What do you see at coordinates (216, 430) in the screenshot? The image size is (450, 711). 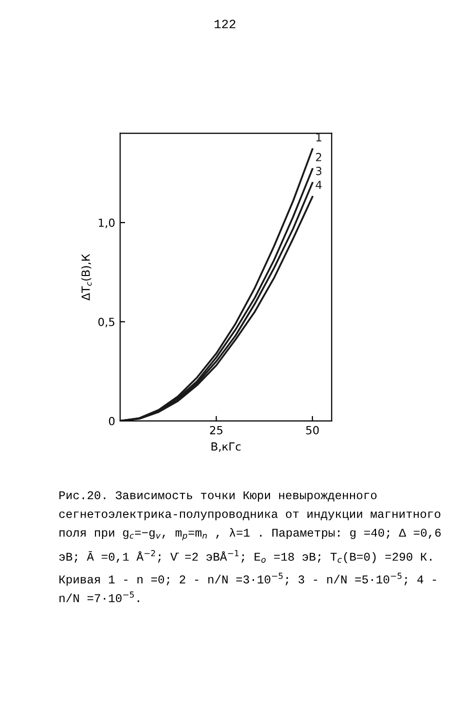 I see `x-tick-label: 25` at bounding box center [216, 430].